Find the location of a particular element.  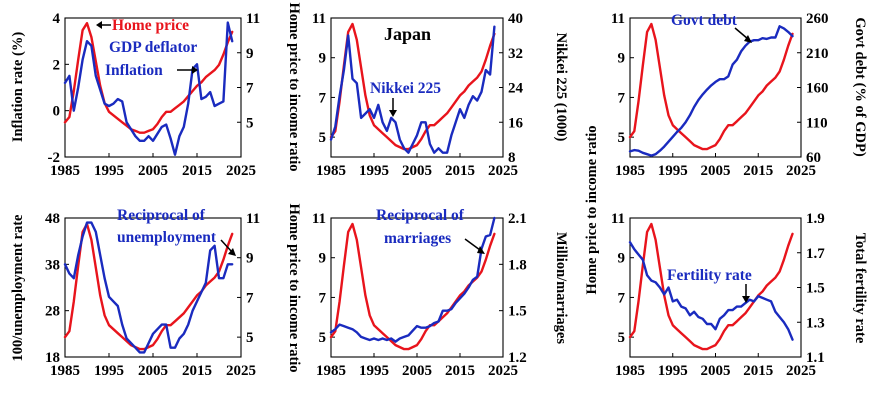

y-right-tick-label: 1.8 is located at coordinates (517, 265).